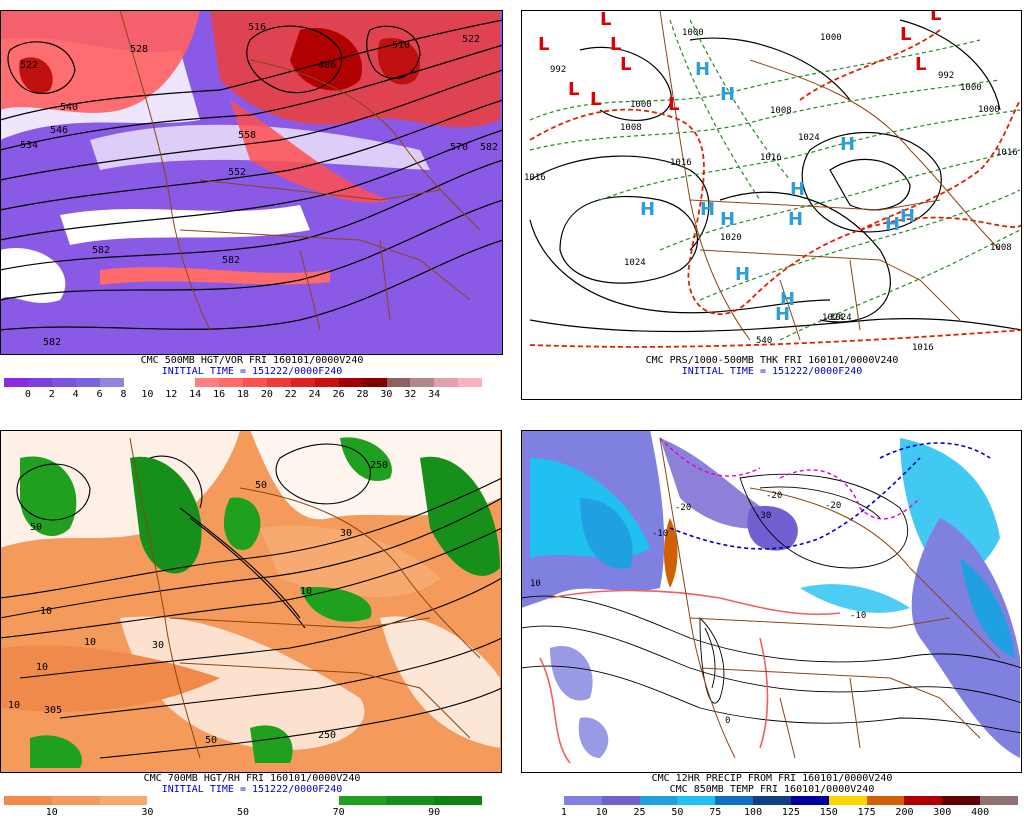 The image size is (1024, 819). Describe the element at coordinates (171, 394) in the screenshot. I see `scale-tick-label: 12` at that location.